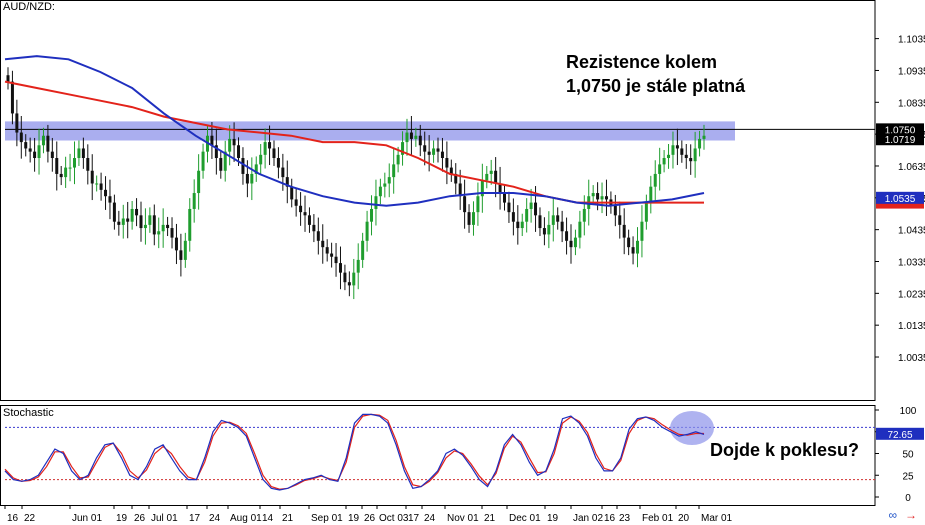 The width and height of the screenshot is (925, 525). I want to click on scroll-right-icon: →, so click(911, 515).